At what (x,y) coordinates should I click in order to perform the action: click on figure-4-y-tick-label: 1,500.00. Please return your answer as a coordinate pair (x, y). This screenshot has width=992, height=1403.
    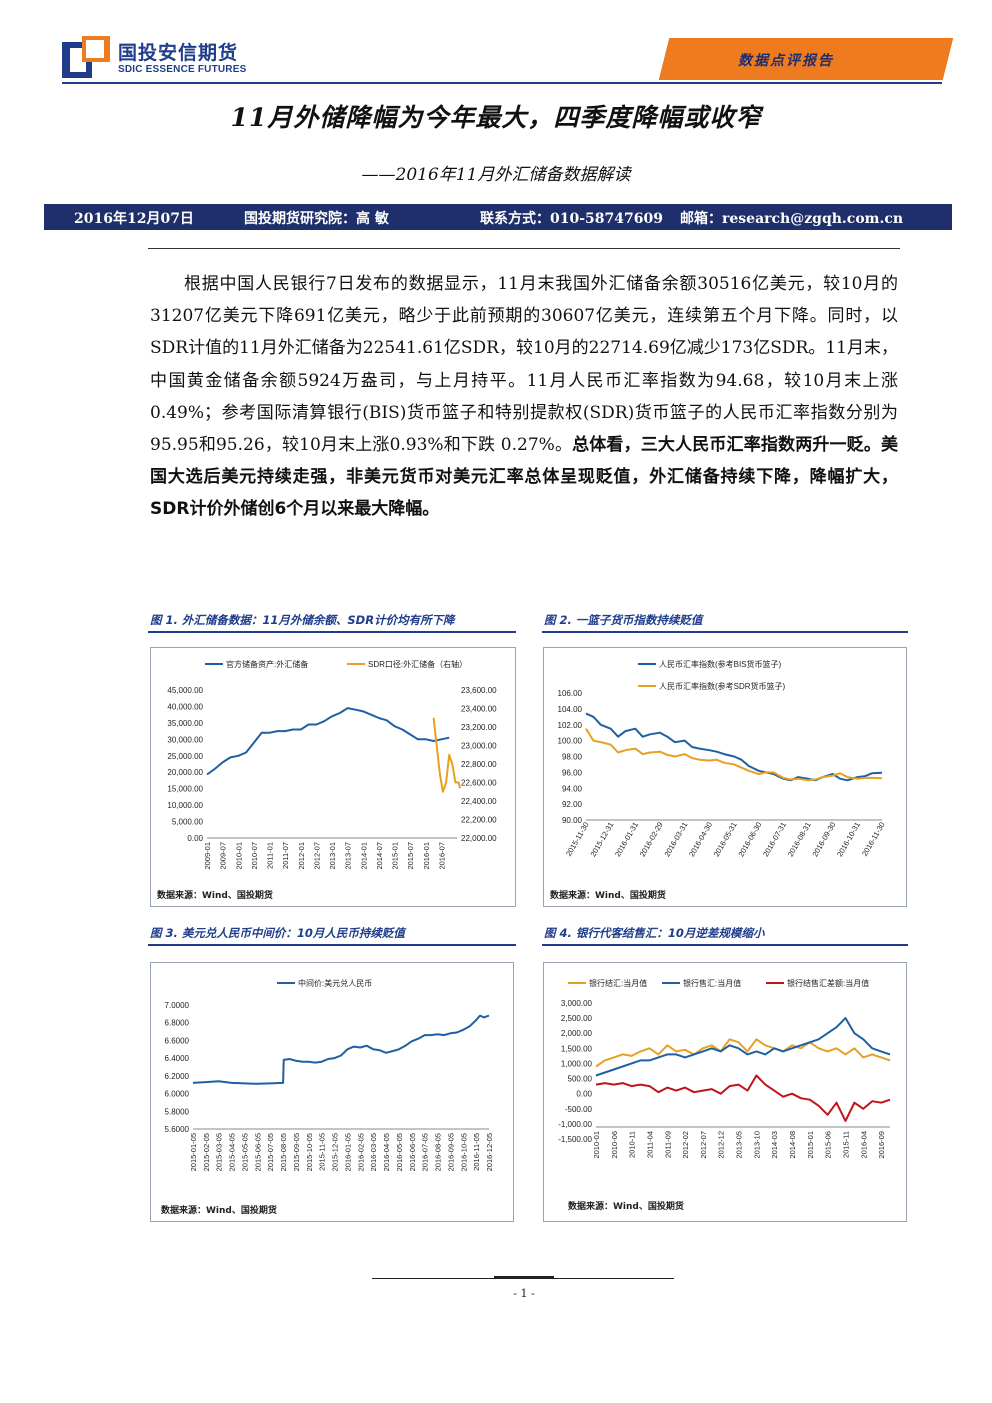
    Looking at the image, I should click on (577, 1048).